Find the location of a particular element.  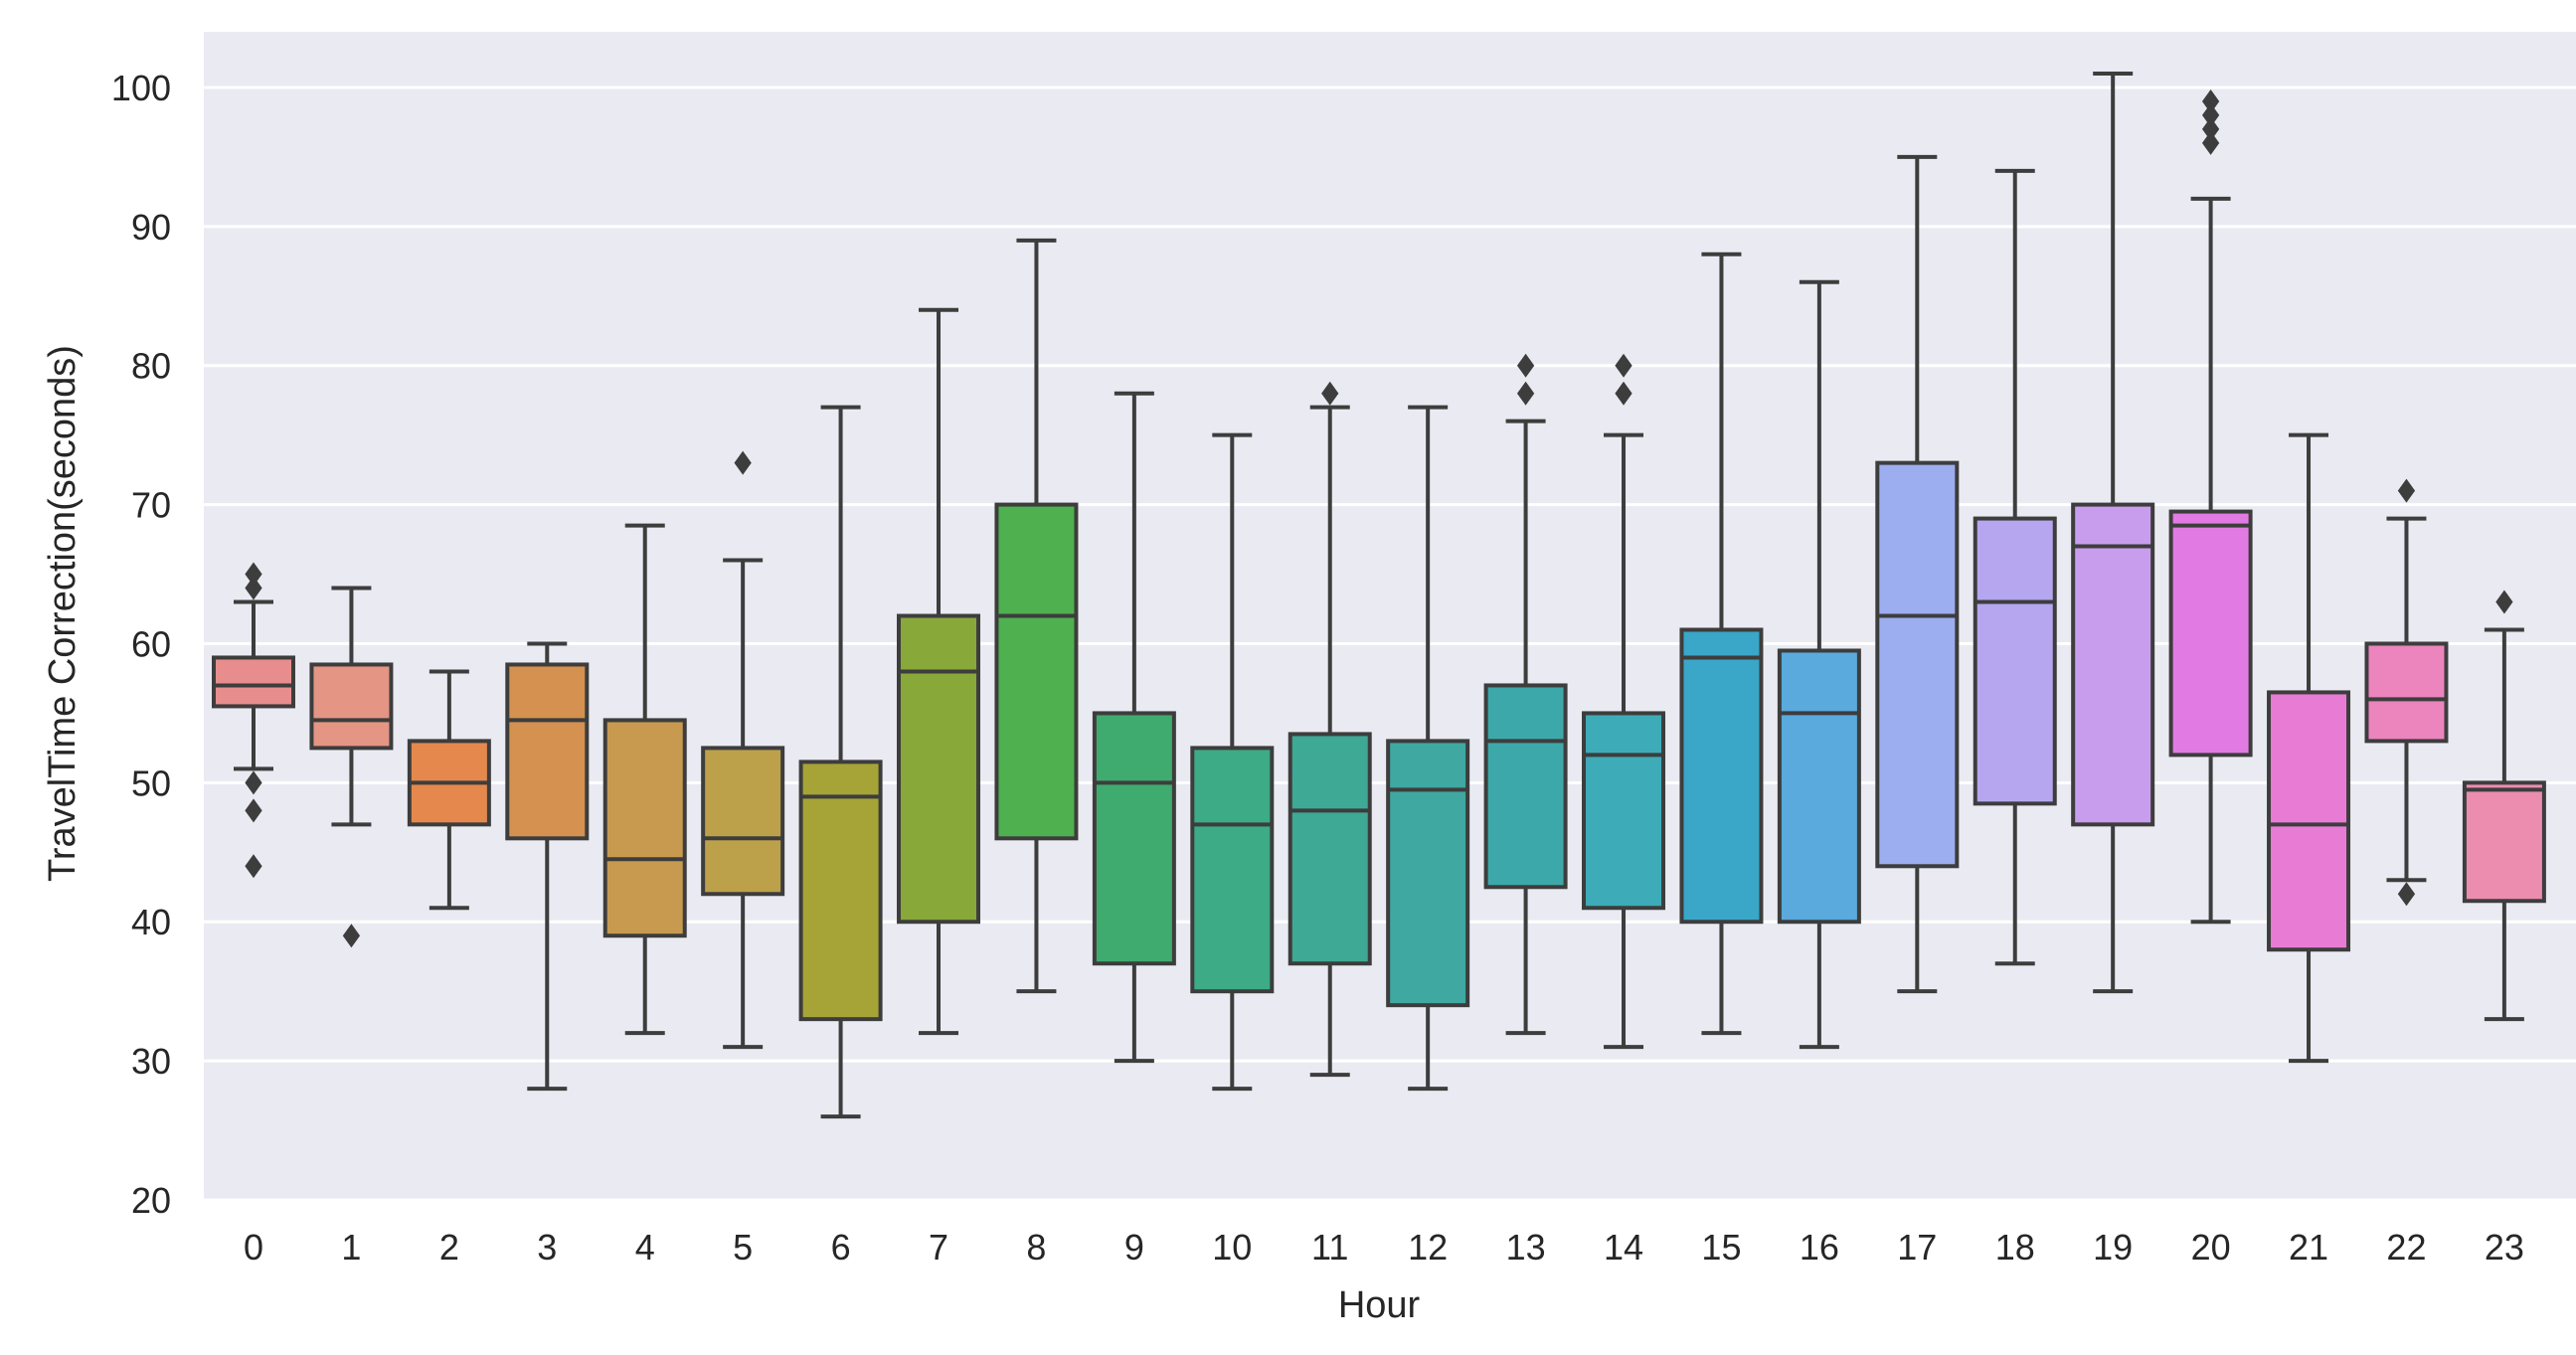

x-tick-label-17: 17 is located at coordinates (1917, 1247).